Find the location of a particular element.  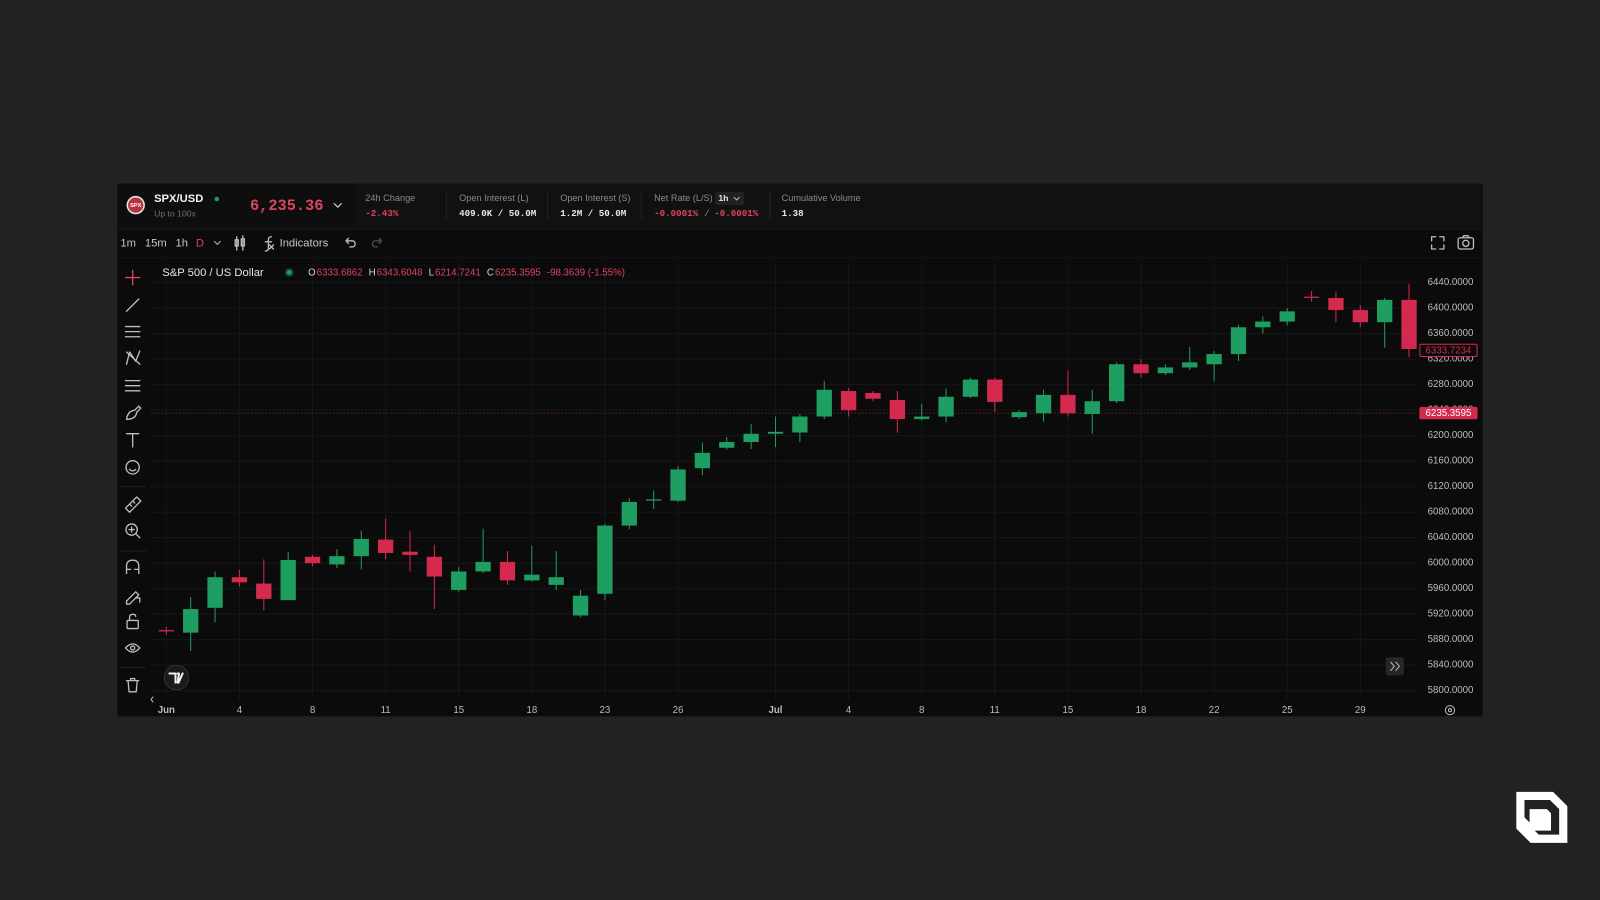

fullscreen-button is located at coordinates (1437, 243).